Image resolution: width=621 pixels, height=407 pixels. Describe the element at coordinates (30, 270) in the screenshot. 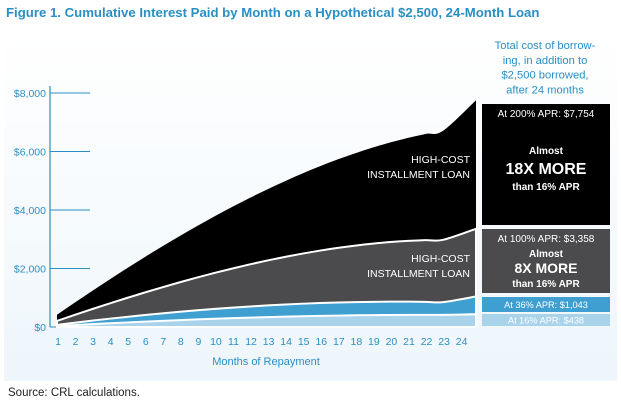

I see `y-tick-label: $2,000` at that location.